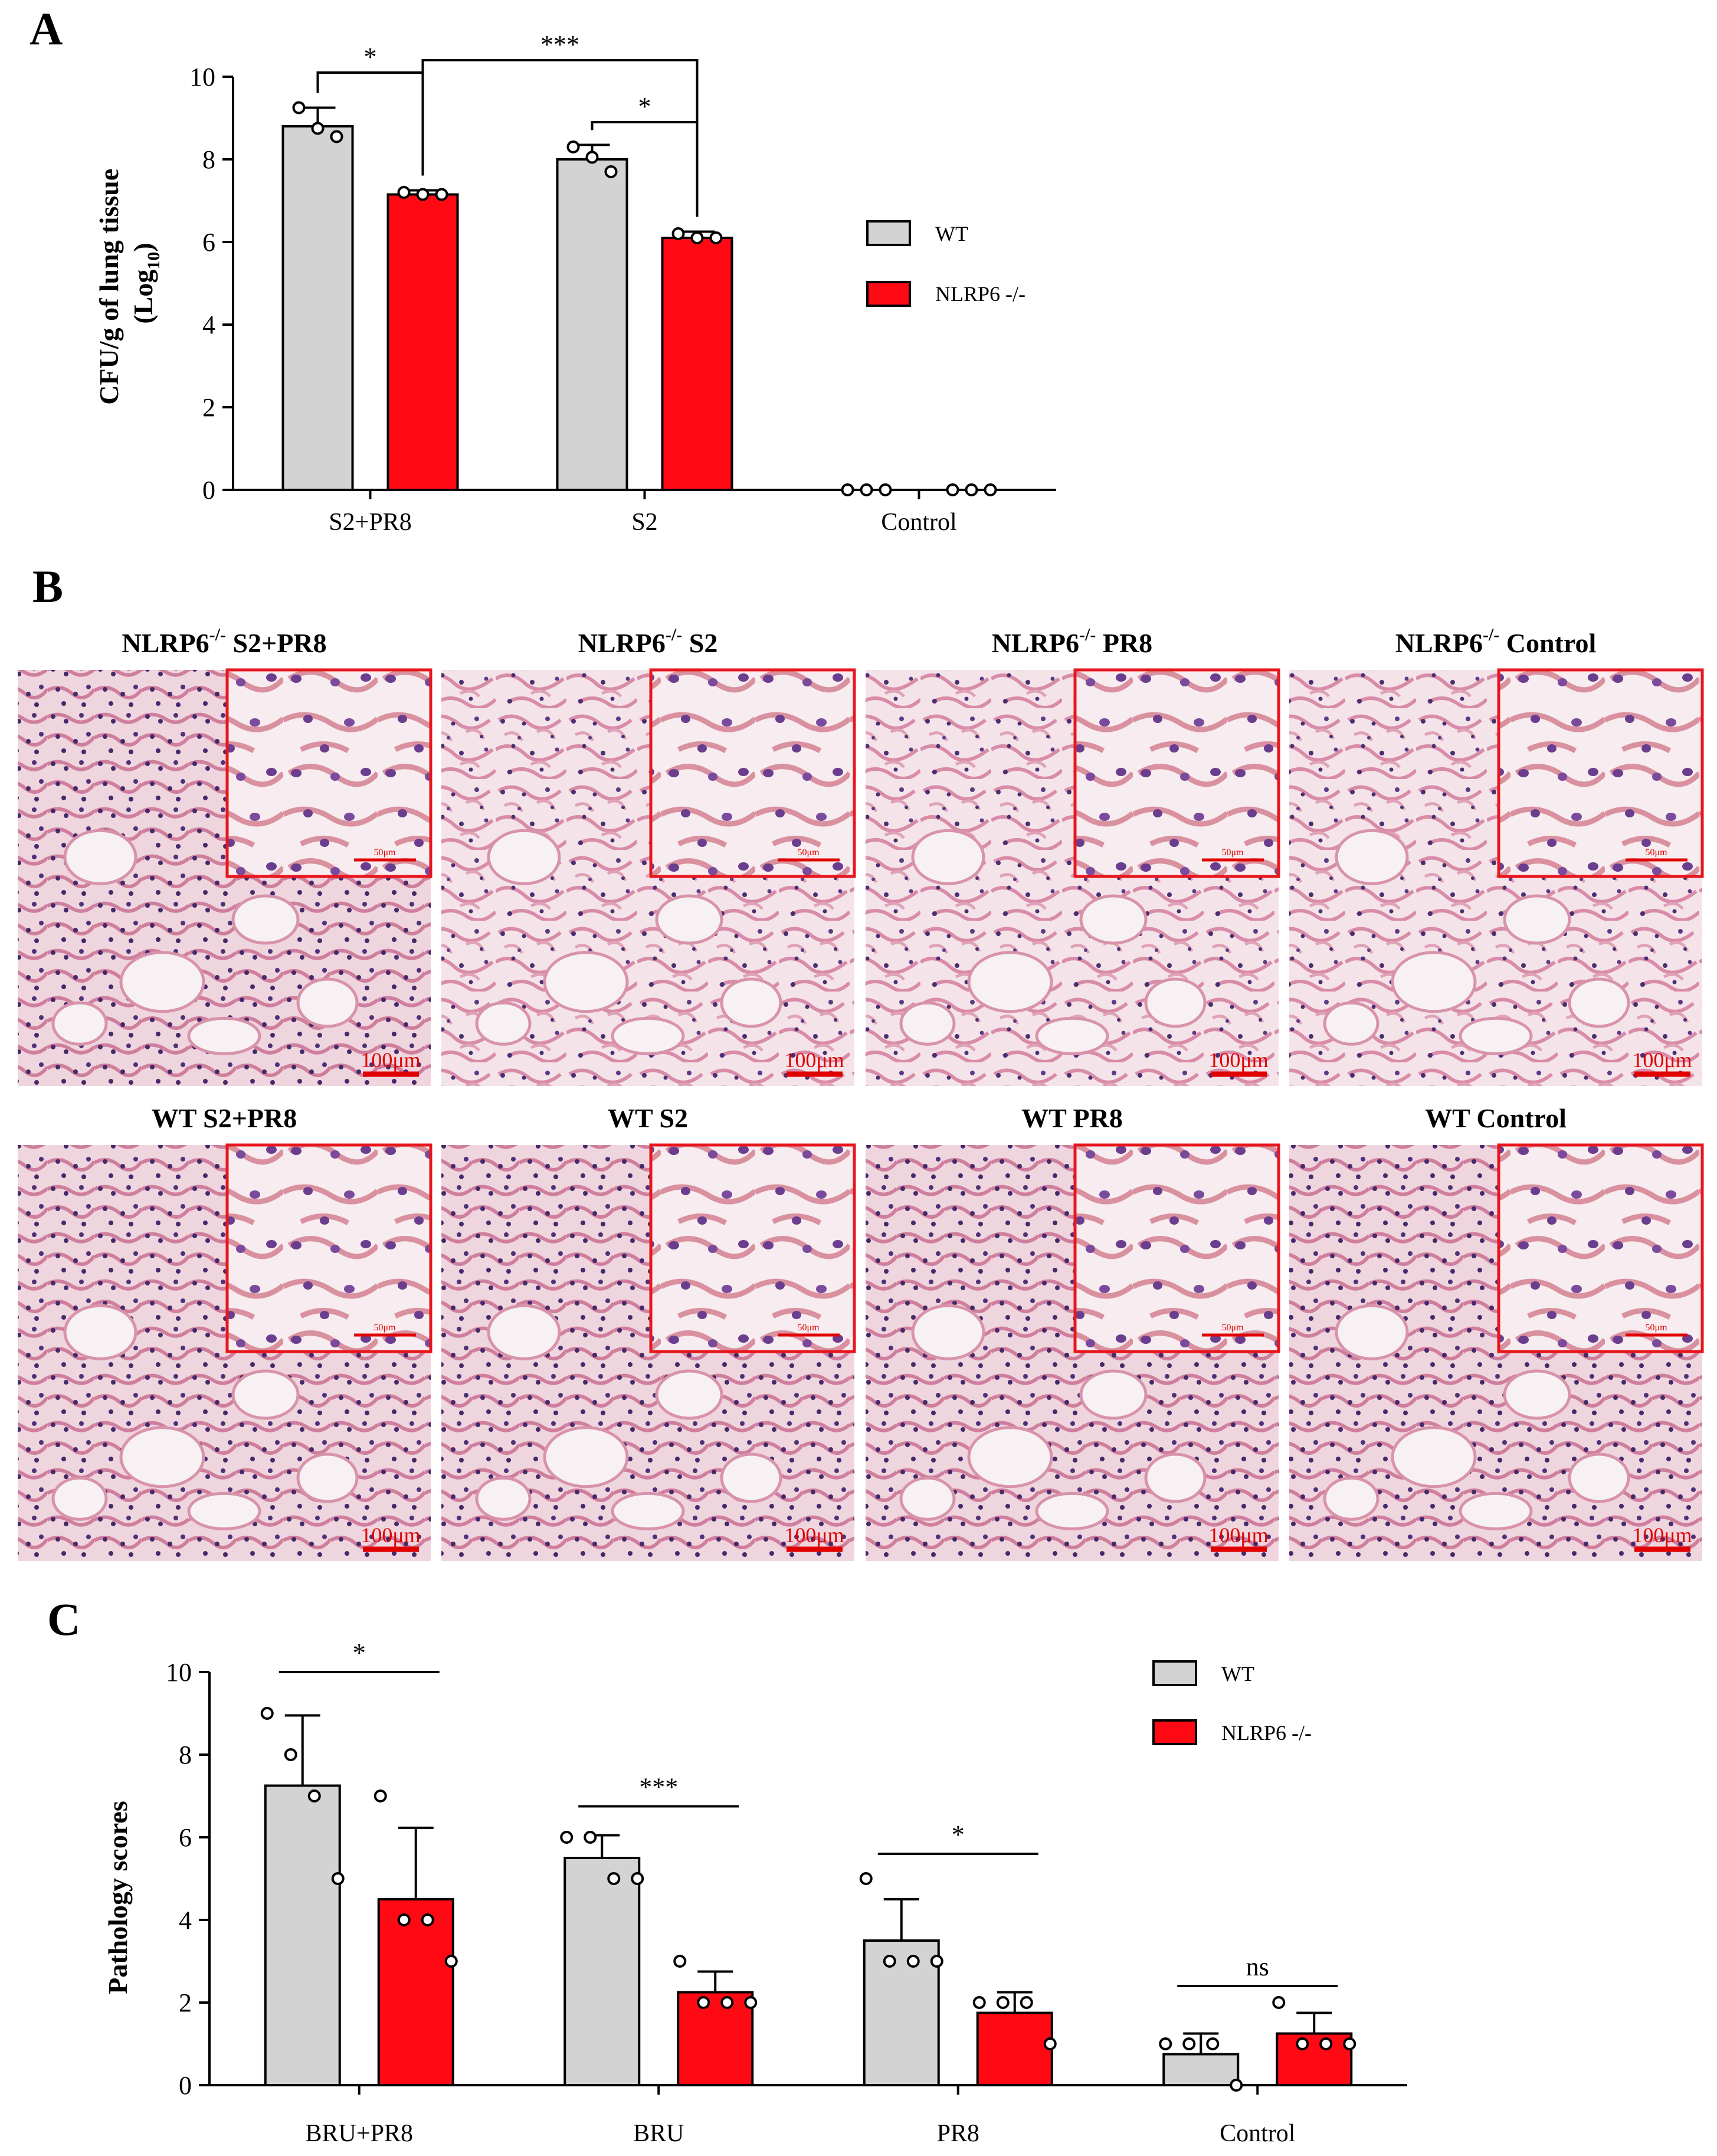 This screenshot has width=1717, height=2156. Describe the element at coordinates (808, 1328) in the screenshot. I see `micrograph-inset-scale-label-1-1: 50μm` at that location.